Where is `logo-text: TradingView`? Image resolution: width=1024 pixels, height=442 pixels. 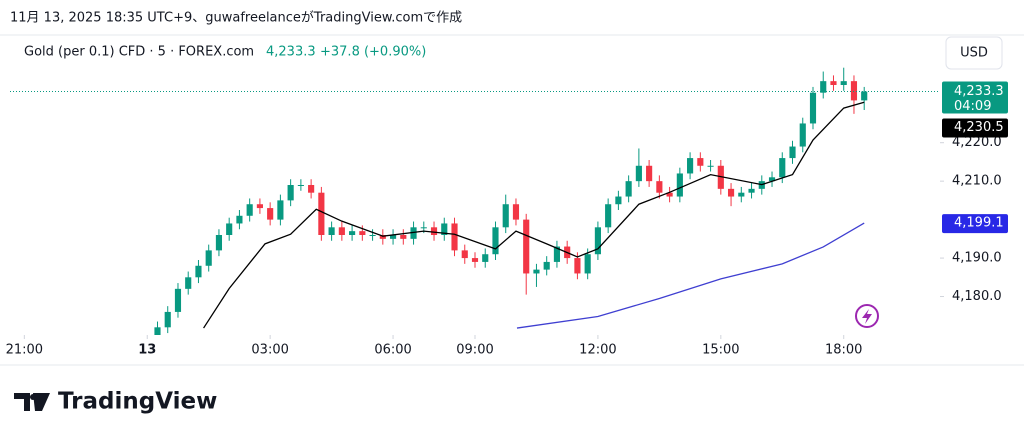
logo-text: TradingView is located at coordinates (137, 402).